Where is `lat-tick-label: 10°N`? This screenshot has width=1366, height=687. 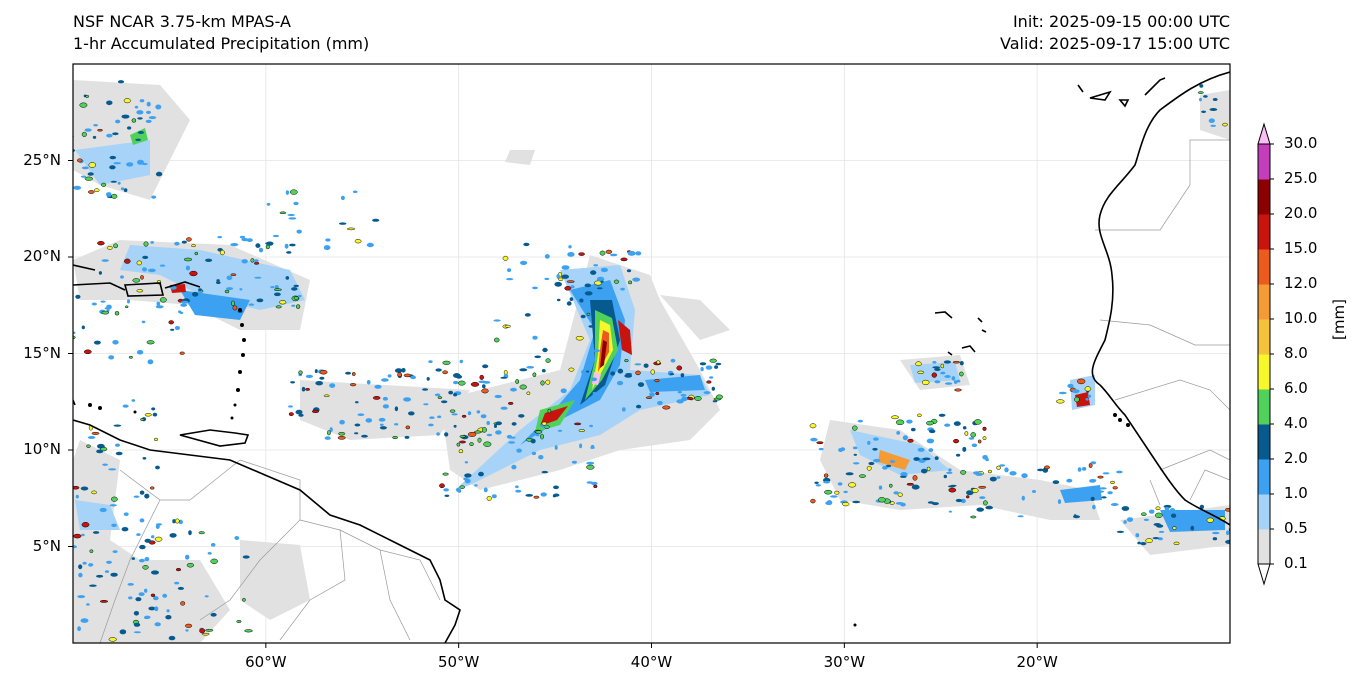
lat-tick-label: 10°N is located at coordinates (42, 449).